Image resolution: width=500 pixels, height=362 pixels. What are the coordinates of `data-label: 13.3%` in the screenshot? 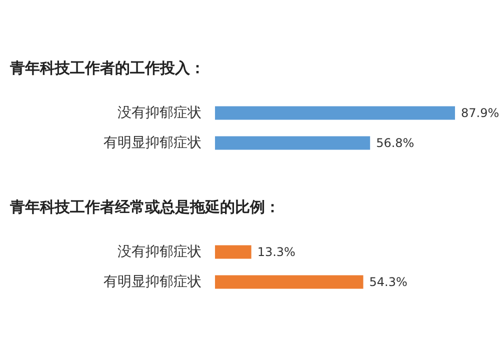 It's located at (276, 252).